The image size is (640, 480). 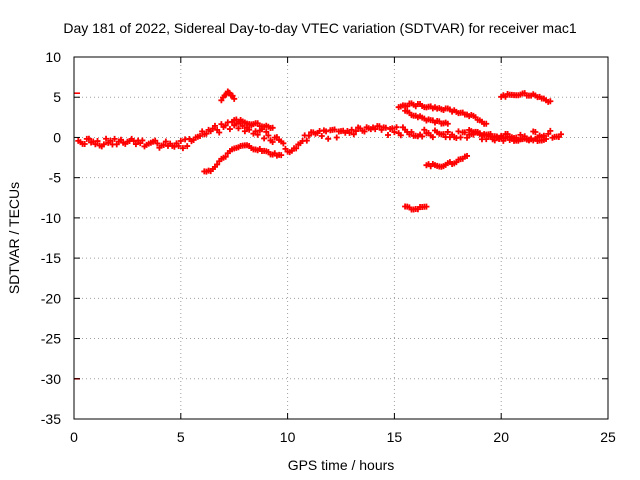 I want to click on series-track-e, so click(x=426, y=117).